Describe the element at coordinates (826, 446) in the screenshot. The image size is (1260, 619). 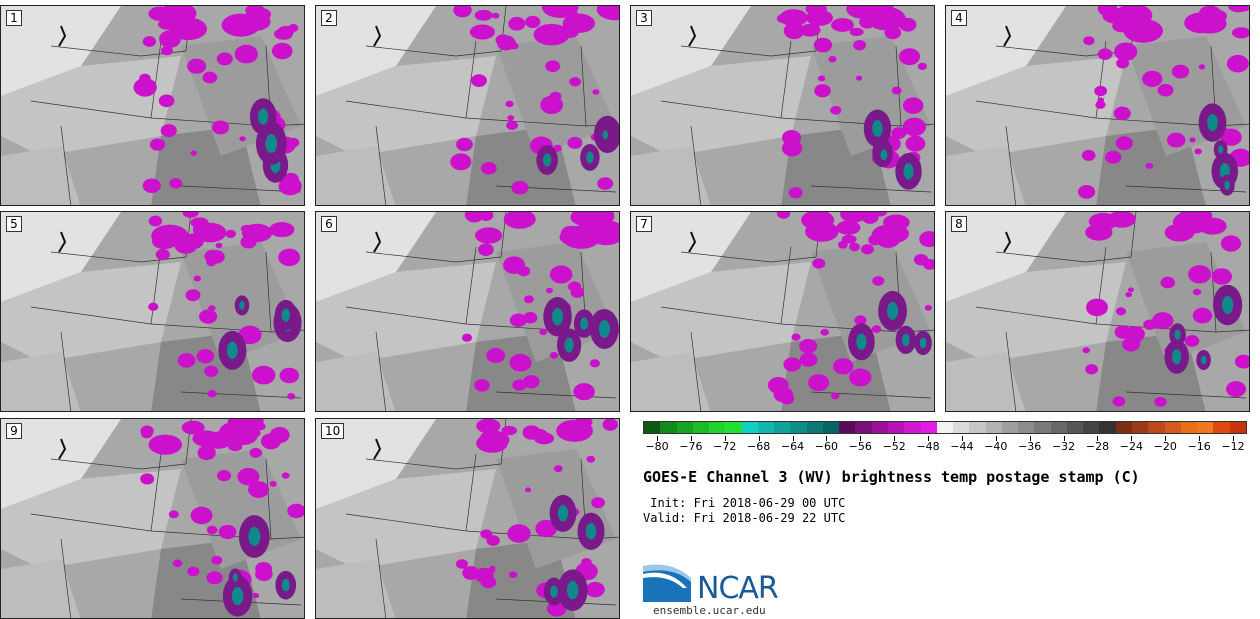
I see `colorbar-tick-label: −60` at that location.